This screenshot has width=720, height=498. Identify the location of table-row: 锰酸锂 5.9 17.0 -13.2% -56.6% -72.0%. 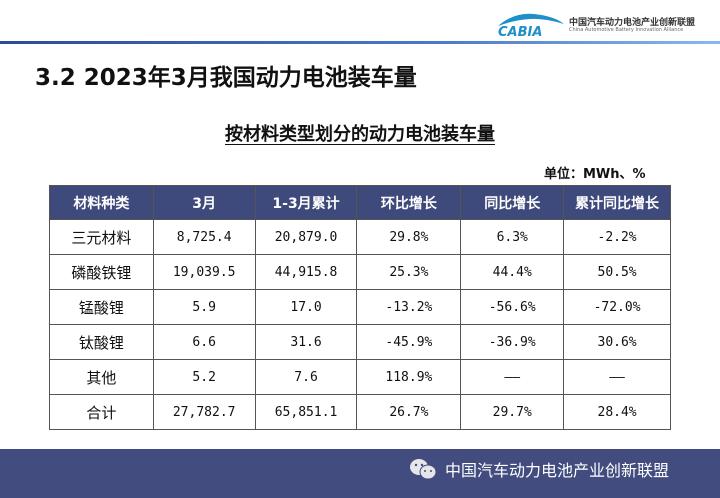
(360, 307).